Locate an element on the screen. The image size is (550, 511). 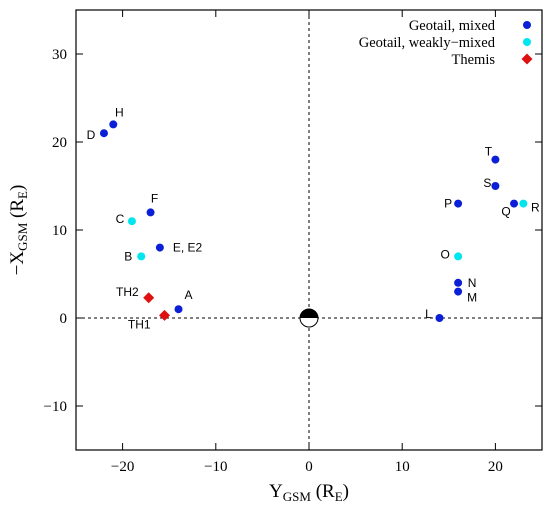
point-label: T is located at coordinates (489, 152).